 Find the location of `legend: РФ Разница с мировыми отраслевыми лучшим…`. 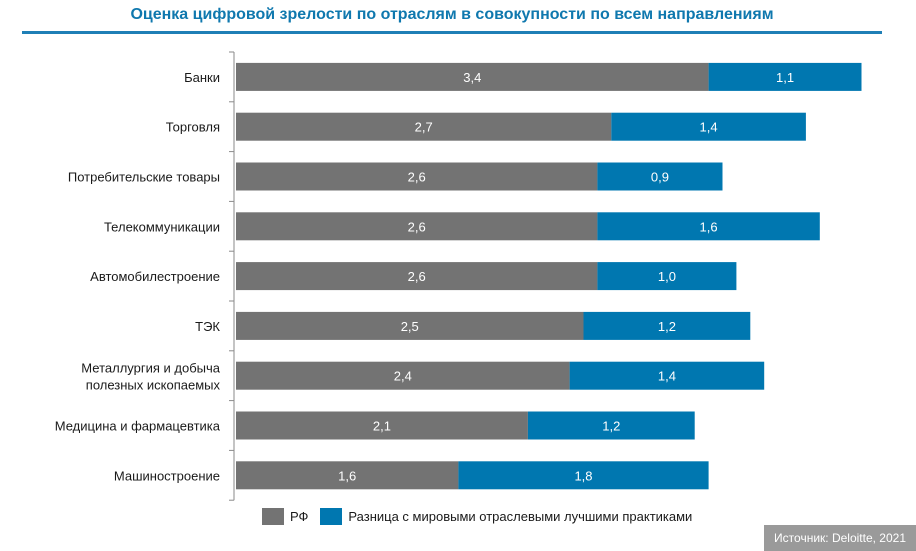

legend: РФ Разница с мировыми отраслевыми лучшим… is located at coordinates (483, 516).